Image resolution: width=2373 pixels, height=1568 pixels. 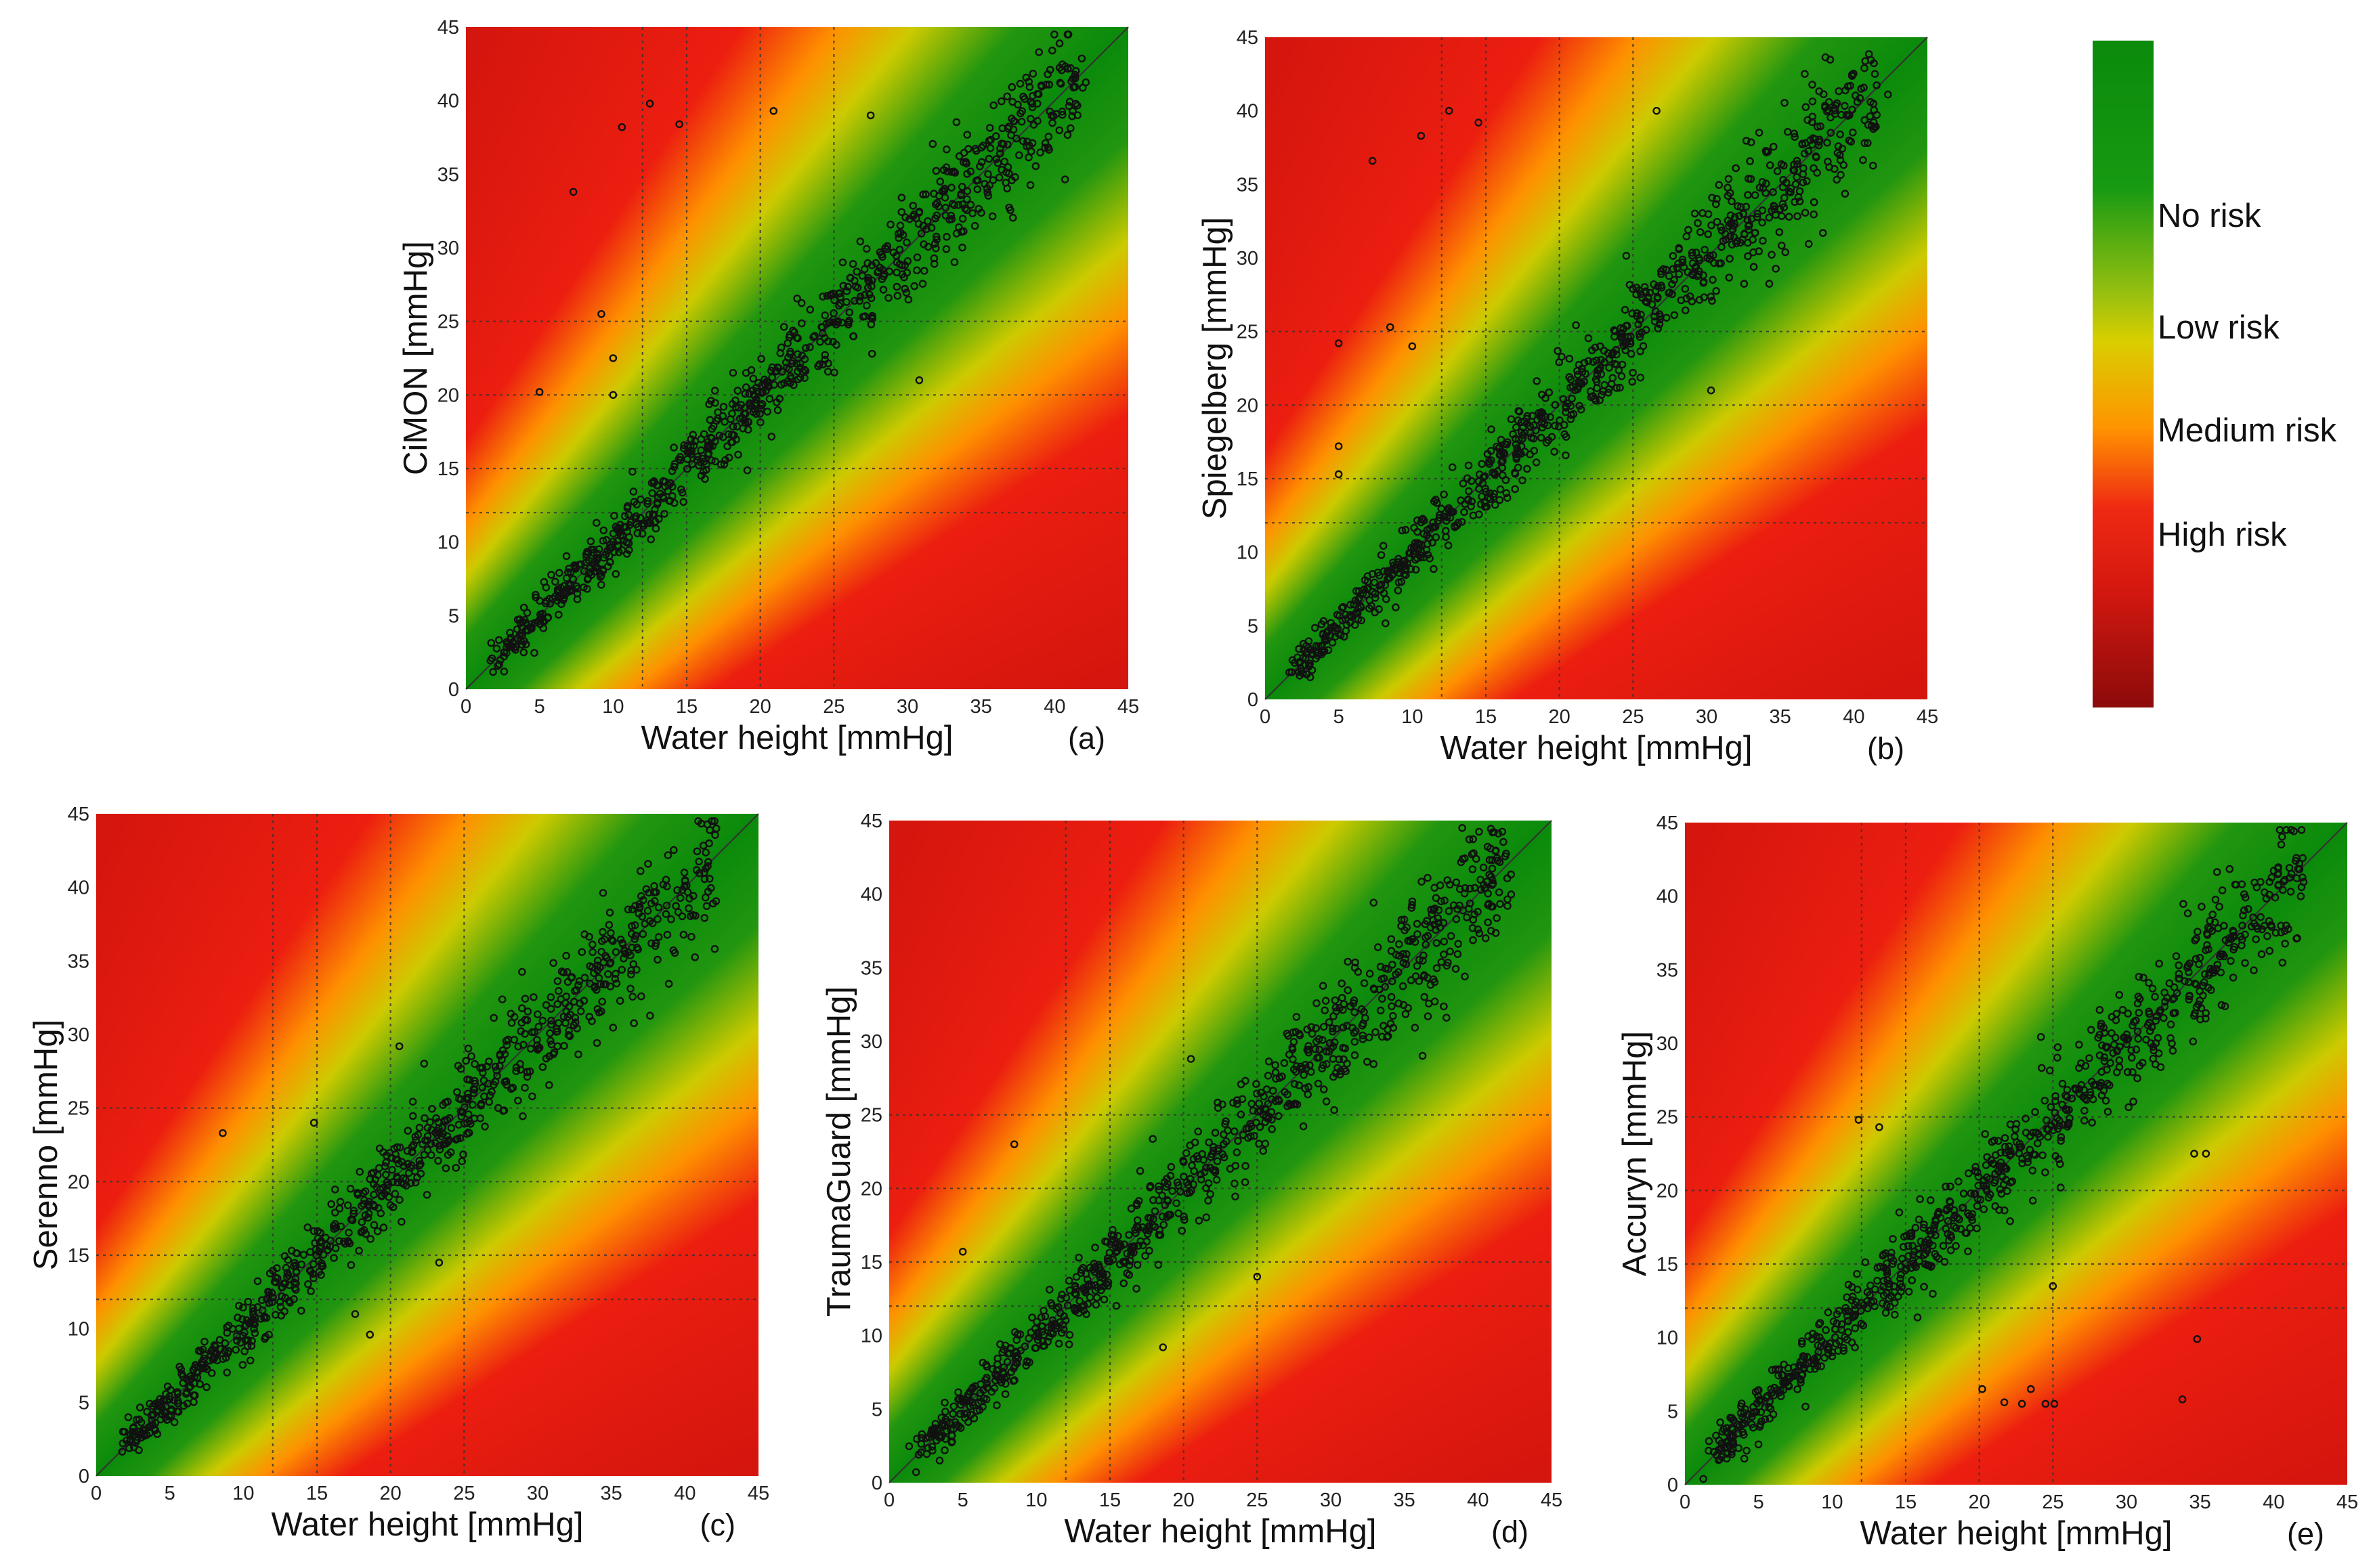 What do you see at coordinates (2123, 374) in the screenshot?
I see `legend-colorbar` at bounding box center [2123, 374].